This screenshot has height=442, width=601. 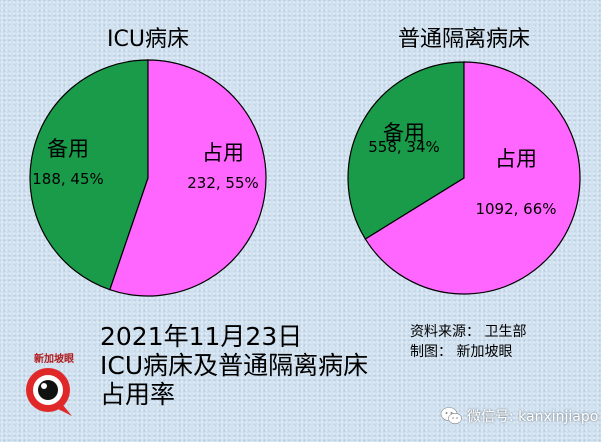 What do you see at coordinates (49, 392) in the screenshot?
I see `eye-logo-icon` at bounding box center [49, 392].